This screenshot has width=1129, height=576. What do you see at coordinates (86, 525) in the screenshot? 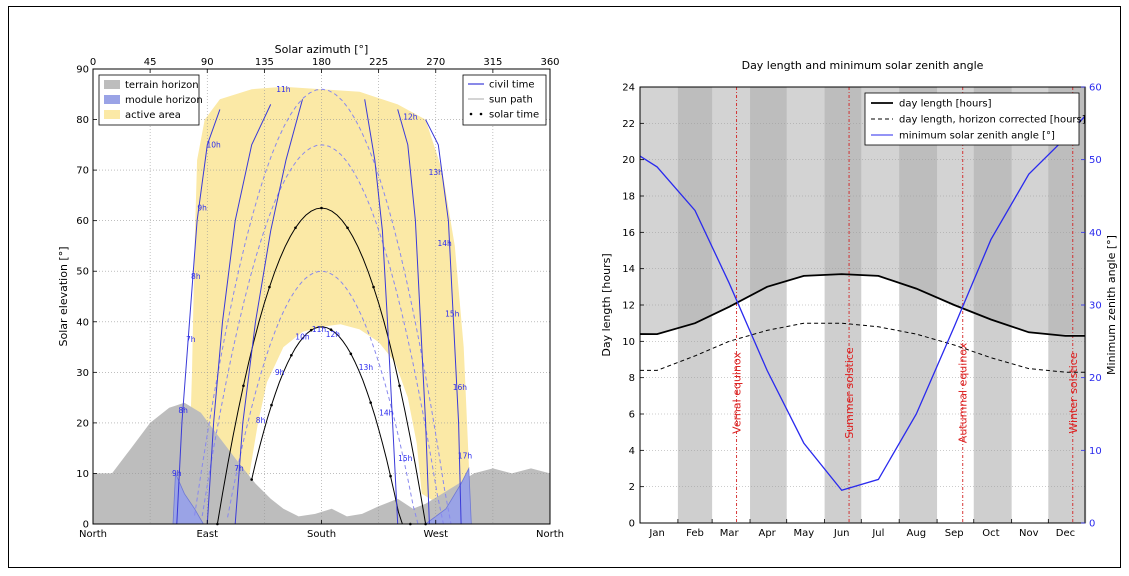
I see `elevation-tick-label: 0` at bounding box center [86, 525].